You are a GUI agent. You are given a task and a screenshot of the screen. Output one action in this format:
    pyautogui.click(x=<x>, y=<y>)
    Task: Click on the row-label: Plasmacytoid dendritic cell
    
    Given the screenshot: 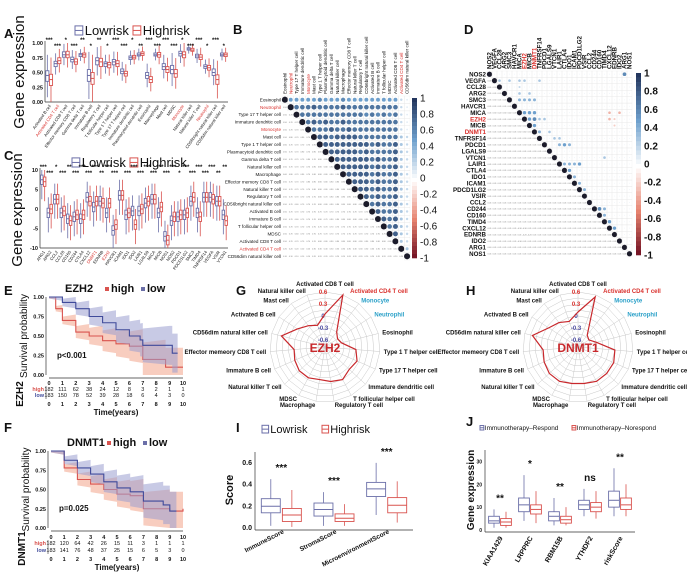 What is the action you would take?
    pyautogui.click(x=254, y=152)
    